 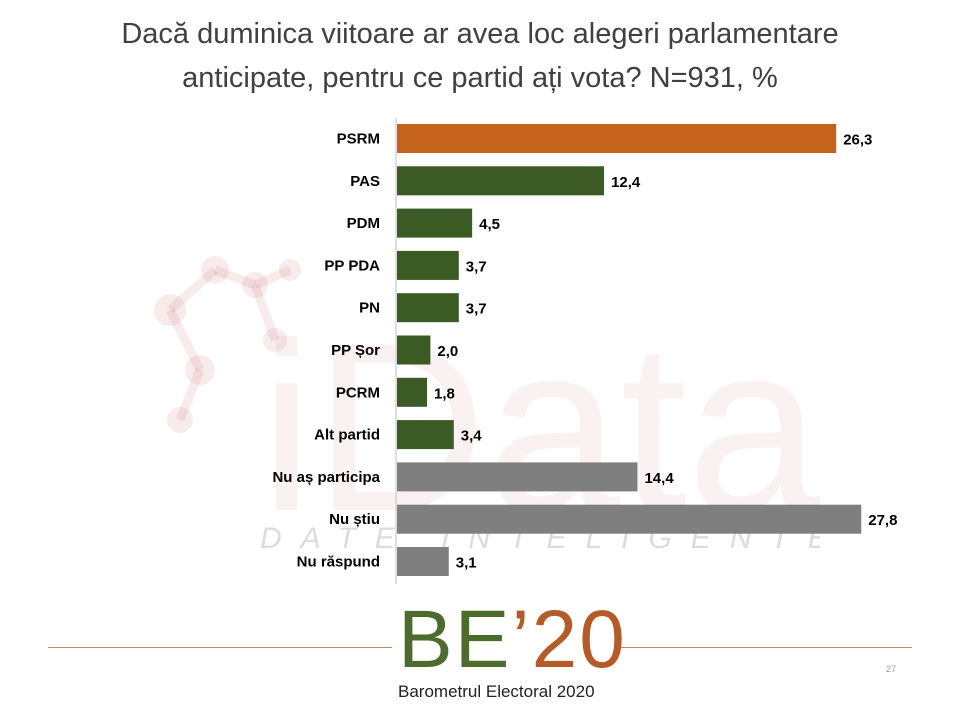 What do you see at coordinates (472, 436) in the screenshot?
I see `value-label-7: 3,4` at bounding box center [472, 436].